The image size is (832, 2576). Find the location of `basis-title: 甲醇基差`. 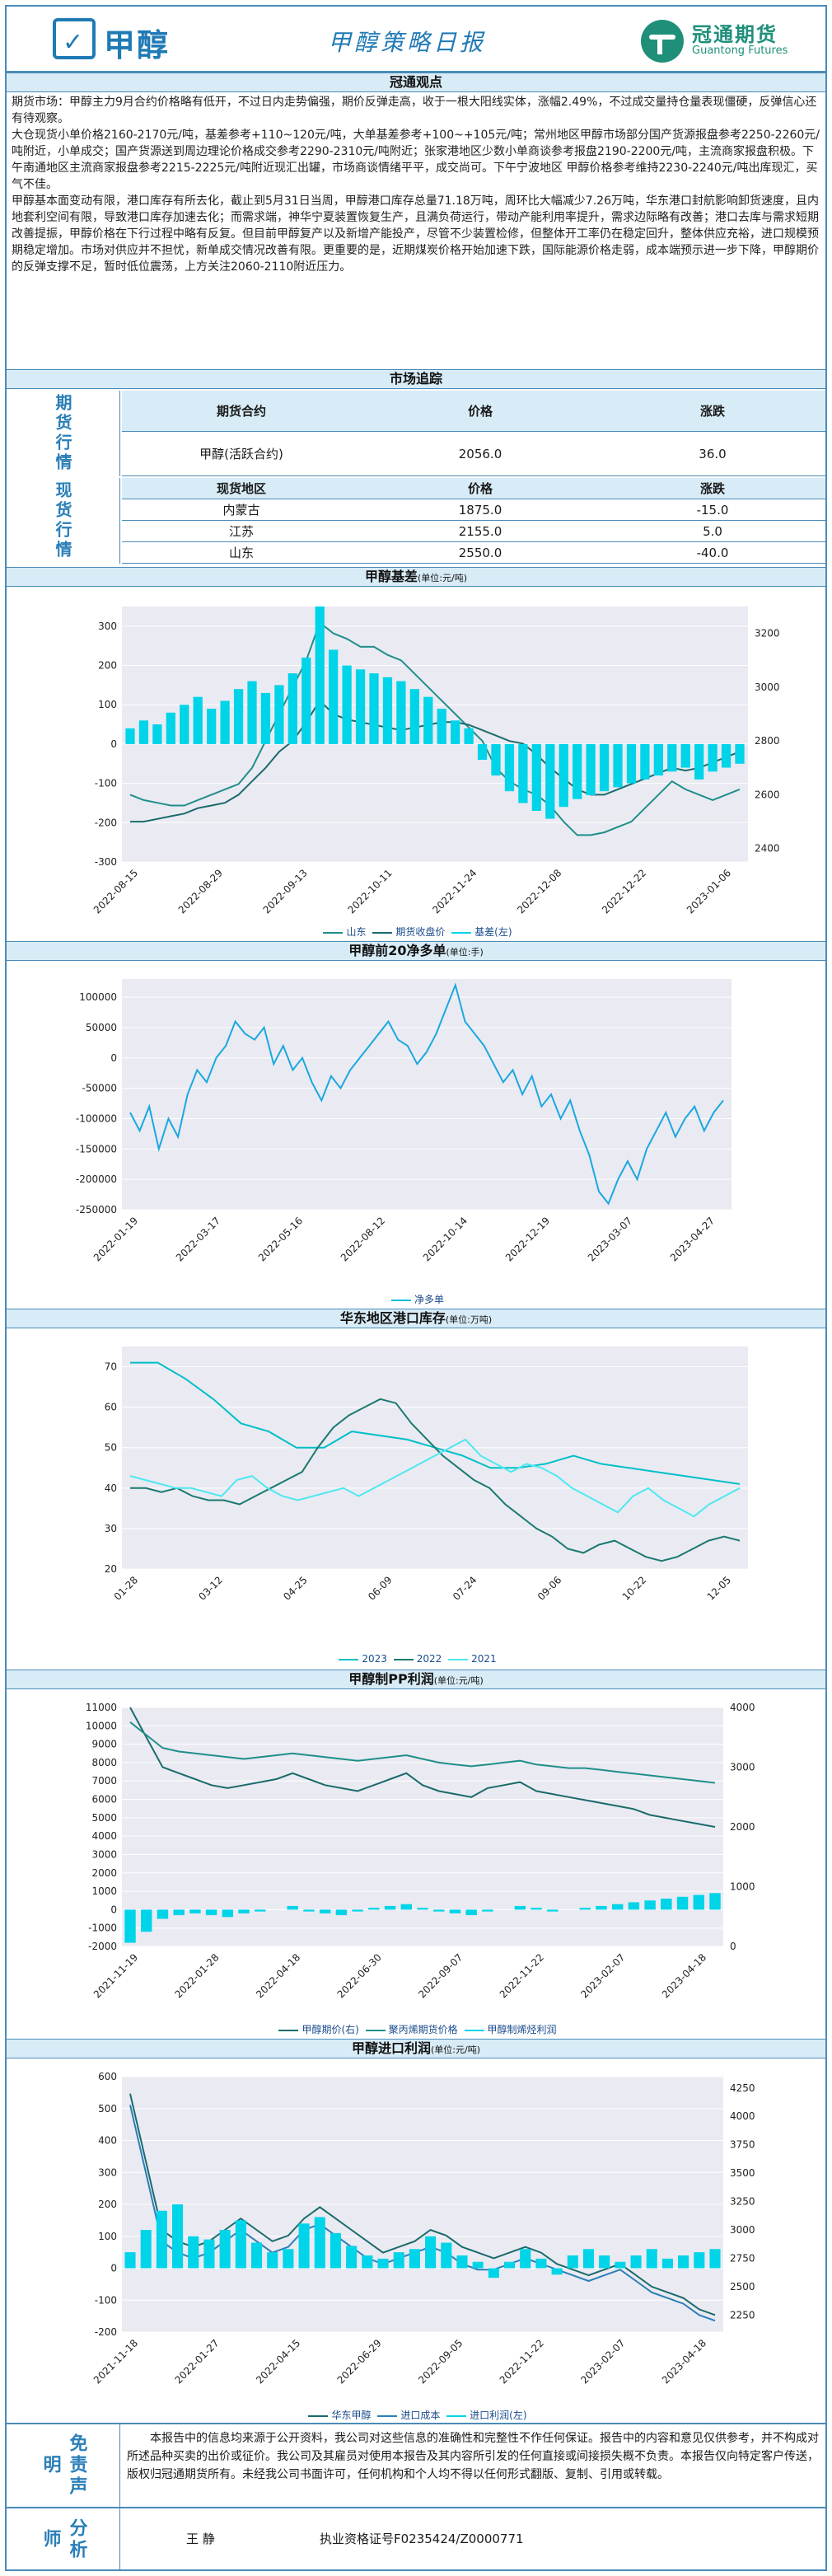

basis-title: 甲醇基差 is located at coordinates (391, 576).